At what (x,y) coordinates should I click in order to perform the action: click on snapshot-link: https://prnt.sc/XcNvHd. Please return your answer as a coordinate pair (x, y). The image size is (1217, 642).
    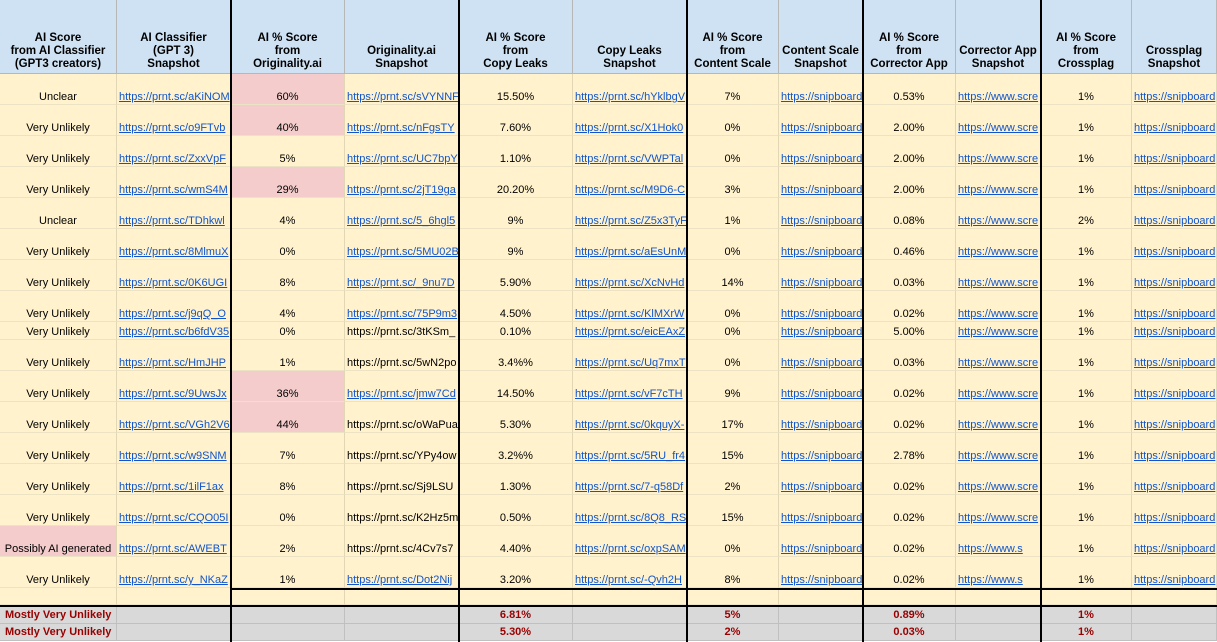
    Looking at the image, I should click on (630, 283).